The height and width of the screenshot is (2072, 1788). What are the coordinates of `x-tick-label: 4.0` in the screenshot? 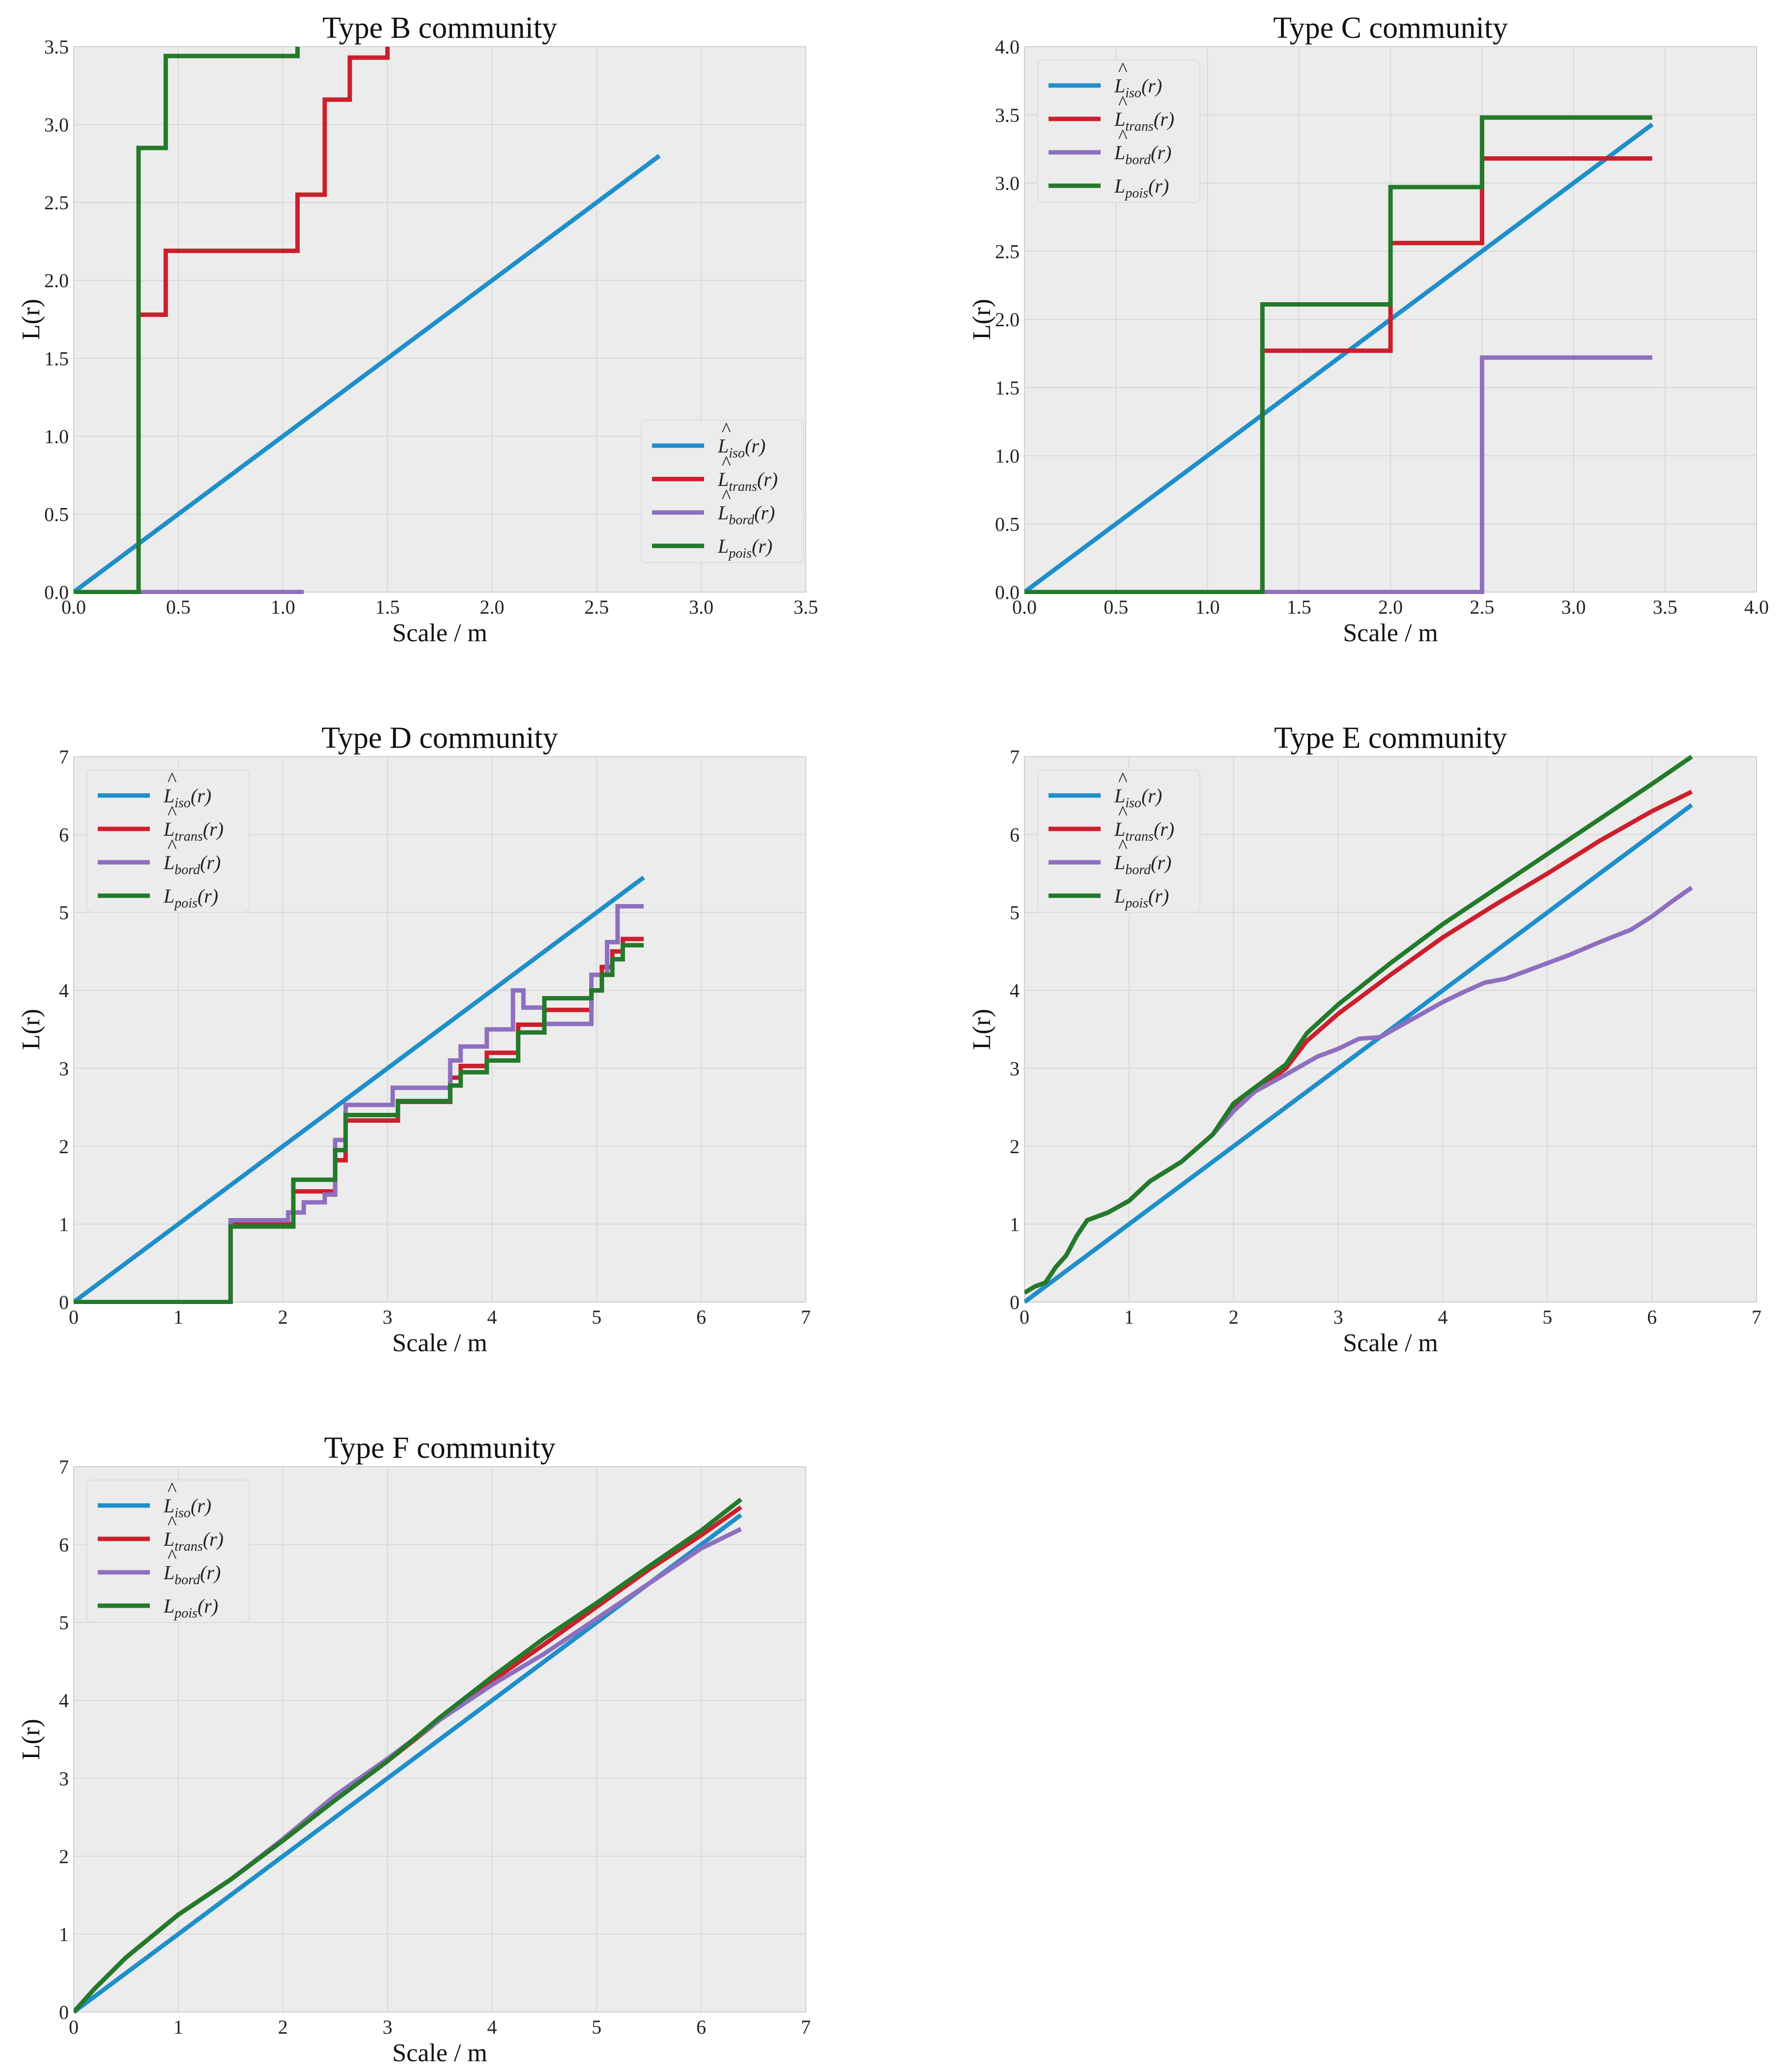 It's located at (1756, 607).